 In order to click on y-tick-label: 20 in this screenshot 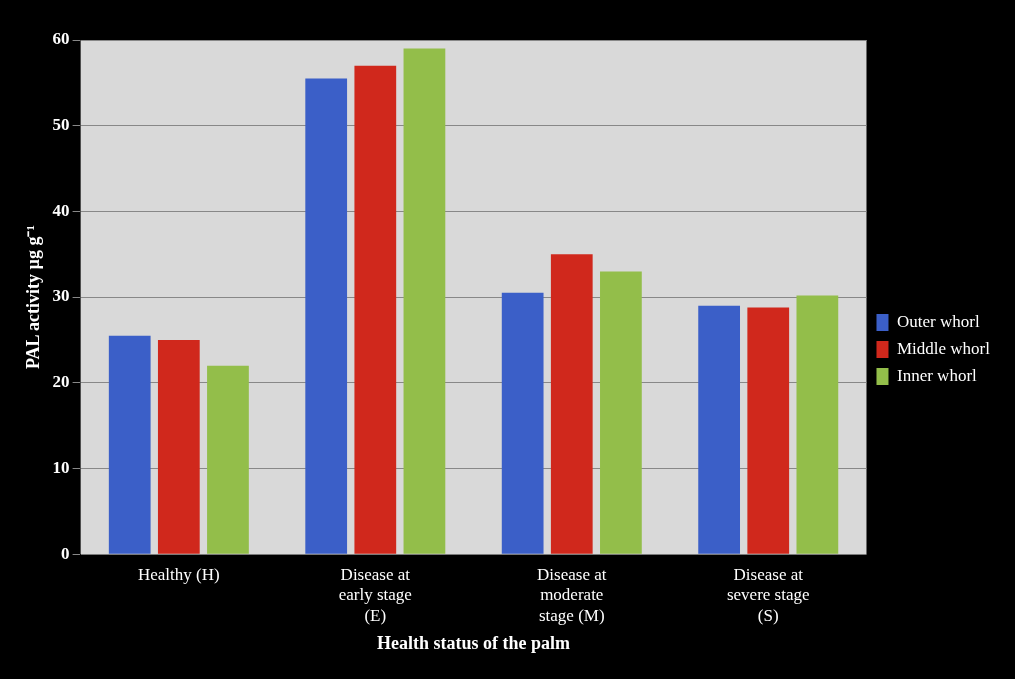, I will do `click(61, 382)`.